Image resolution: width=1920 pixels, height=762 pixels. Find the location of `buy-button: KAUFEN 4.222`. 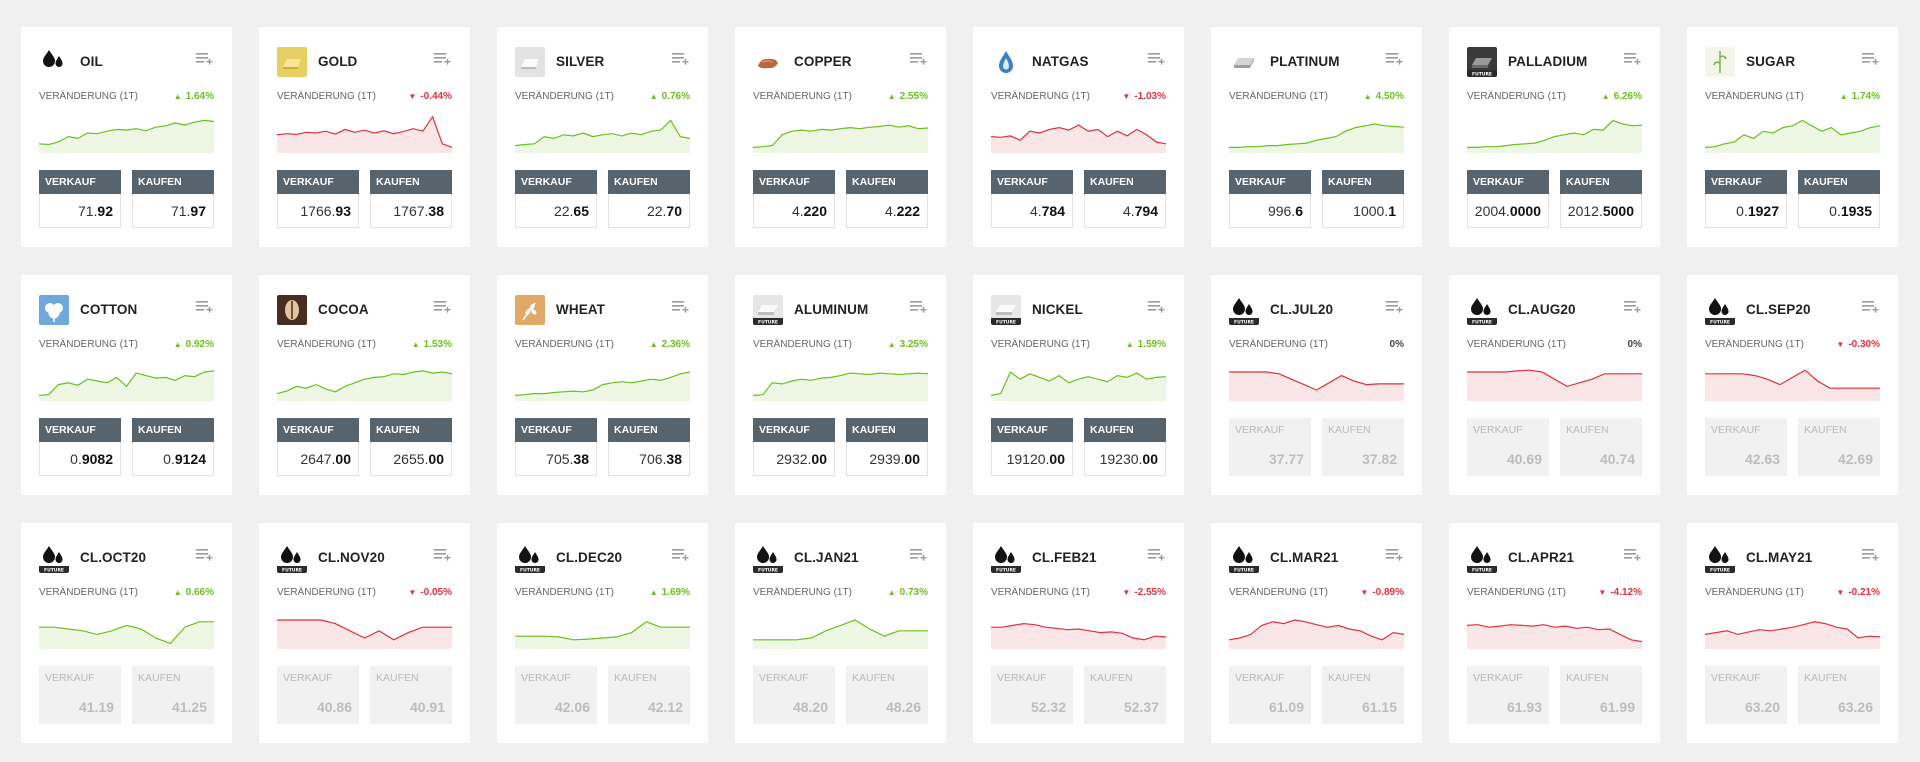

buy-button: KAUFEN 4.222 is located at coordinates (887, 199).